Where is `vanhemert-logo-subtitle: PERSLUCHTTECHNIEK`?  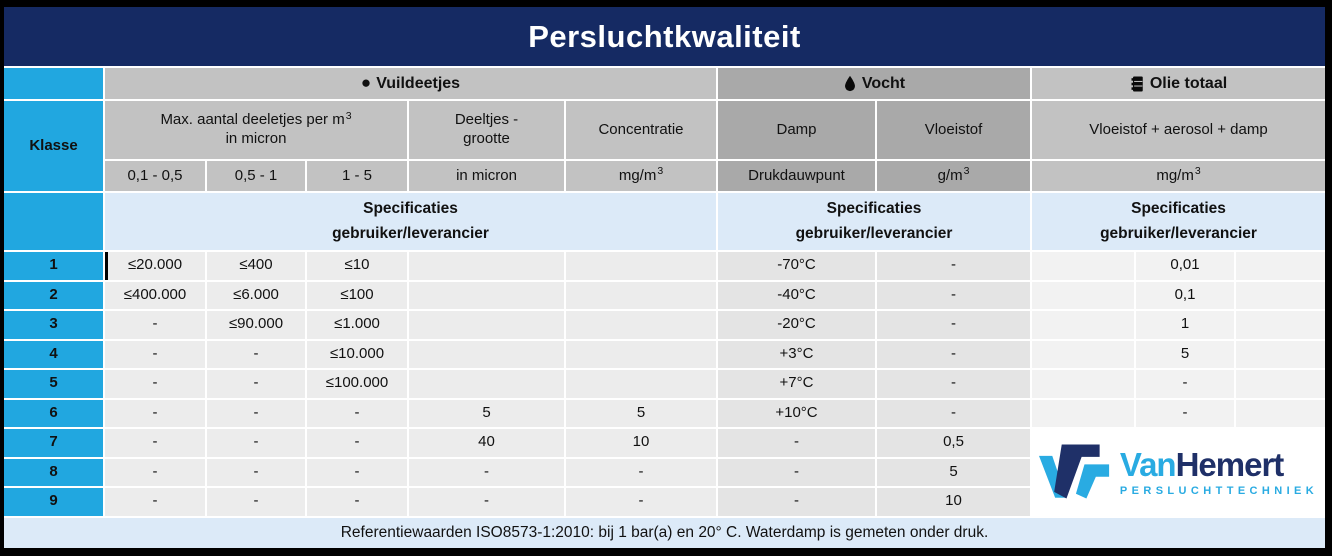
vanhemert-logo-subtitle: PERSLUCHTTECHNIEK is located at coordinates (1219, 490).